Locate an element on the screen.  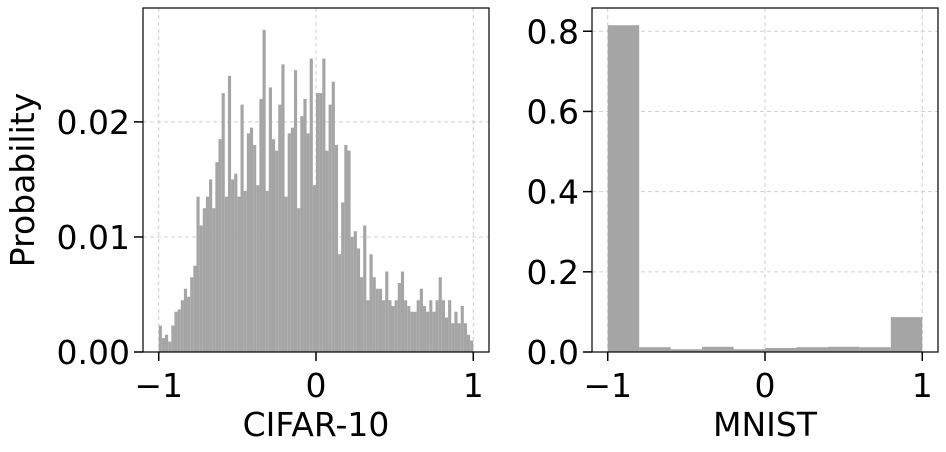
y-tick-label: 0.01 is located at coordinates (93, 237).